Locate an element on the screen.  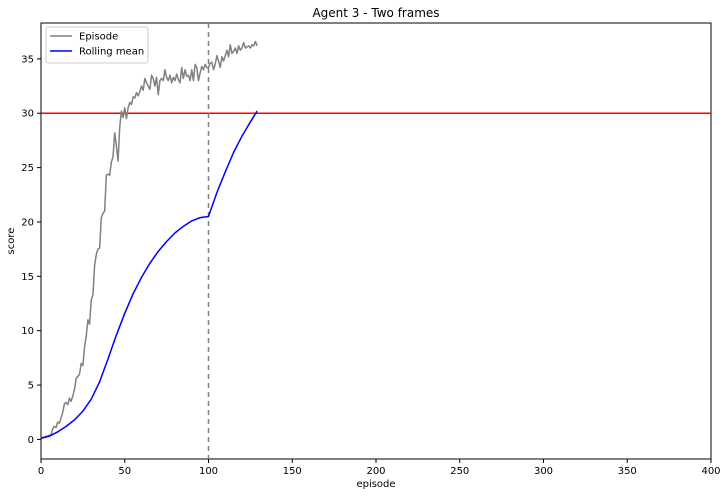
y-tick-label: 15 is located at coordinates (27, 277).